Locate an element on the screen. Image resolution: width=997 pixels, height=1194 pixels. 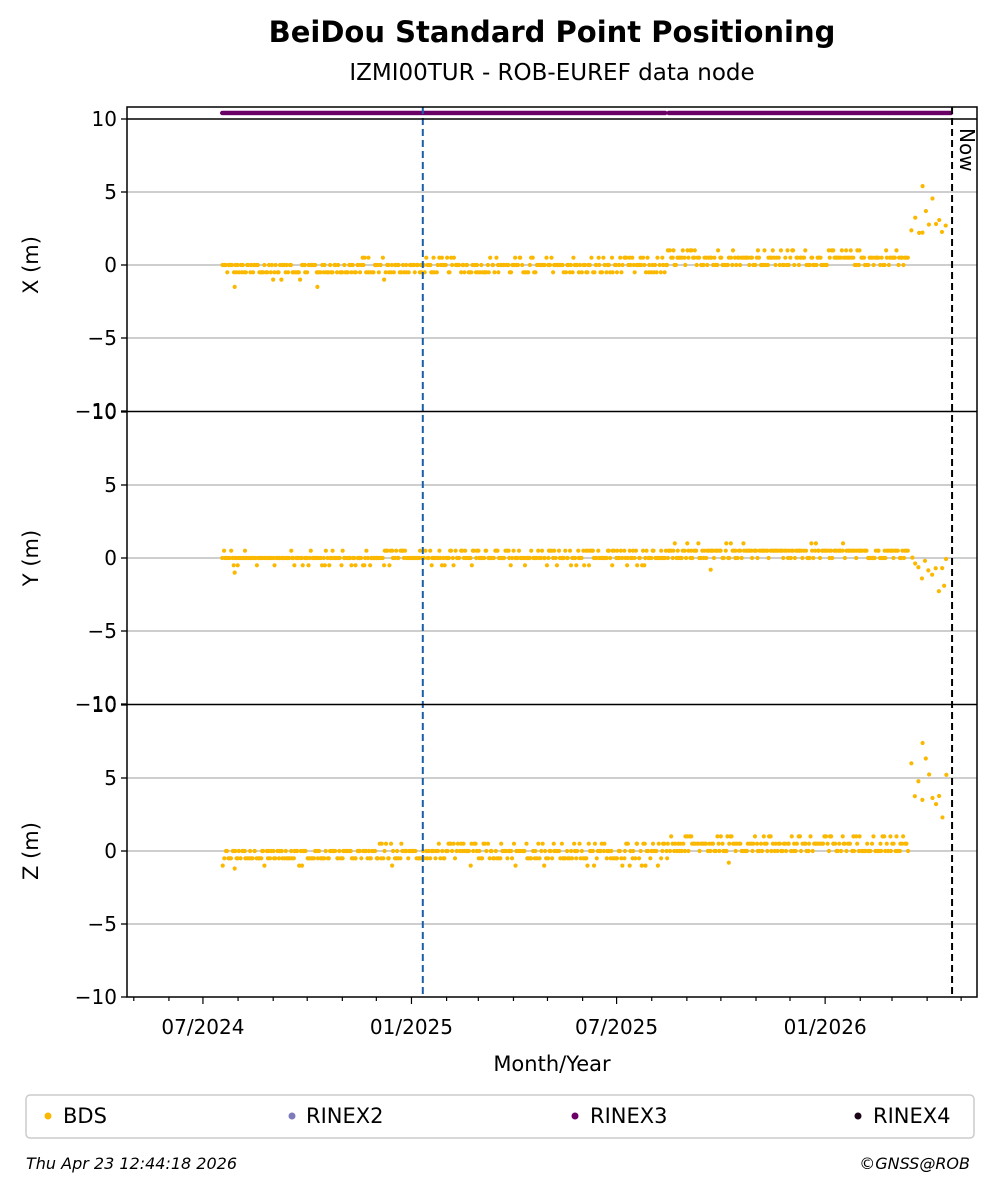
y-tick-label: 5 is located at coordinates (110, 778).